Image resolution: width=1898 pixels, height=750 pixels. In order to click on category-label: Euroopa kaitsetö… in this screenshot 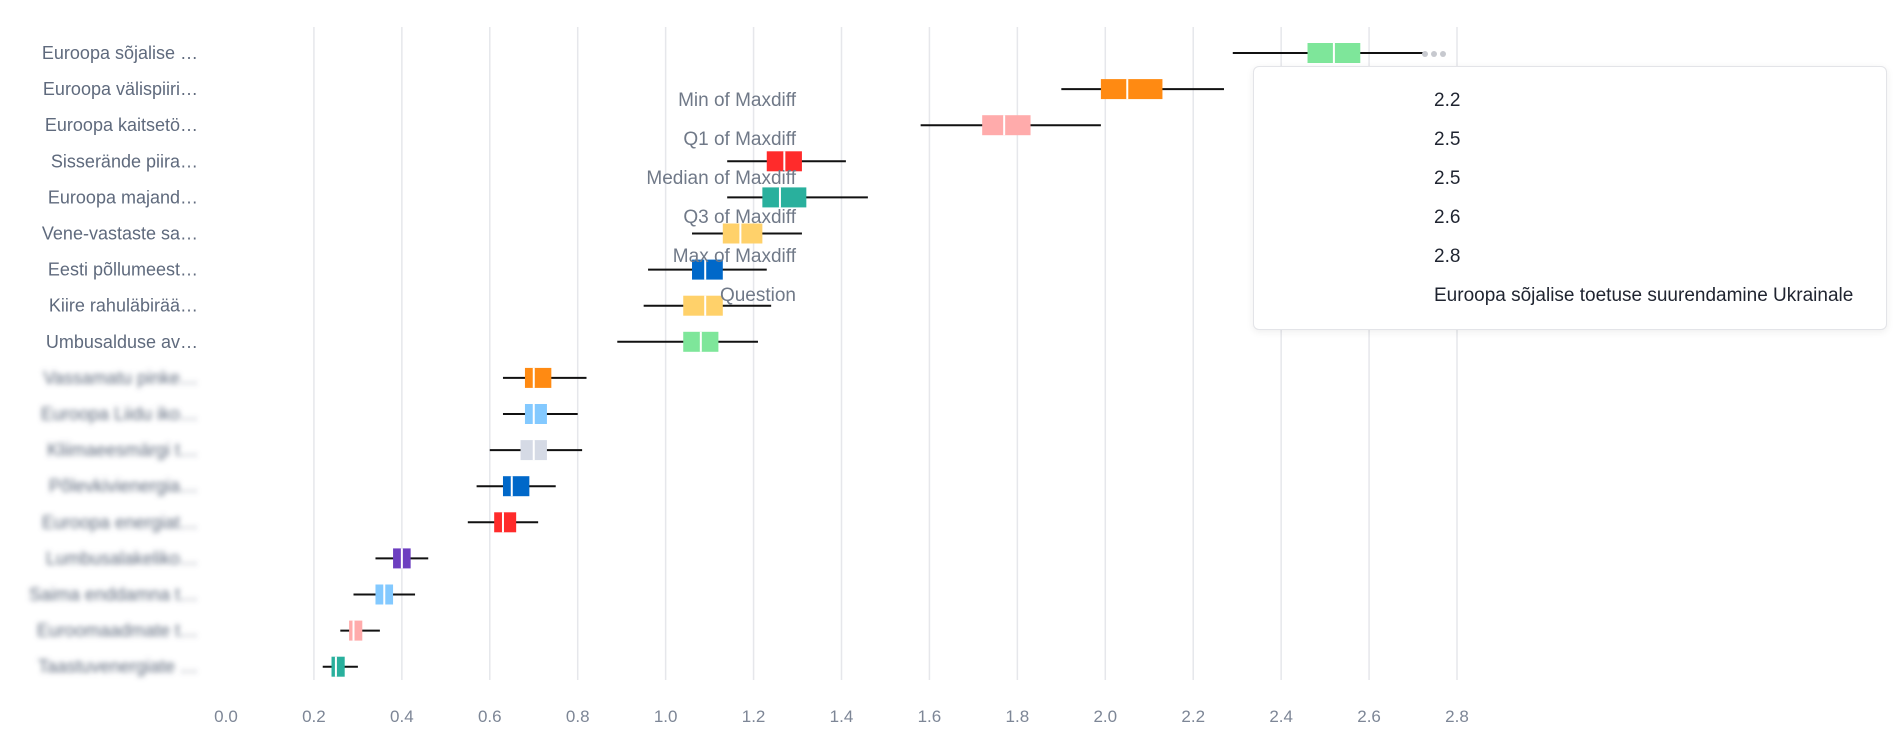, I will do `click(121, 125)`.